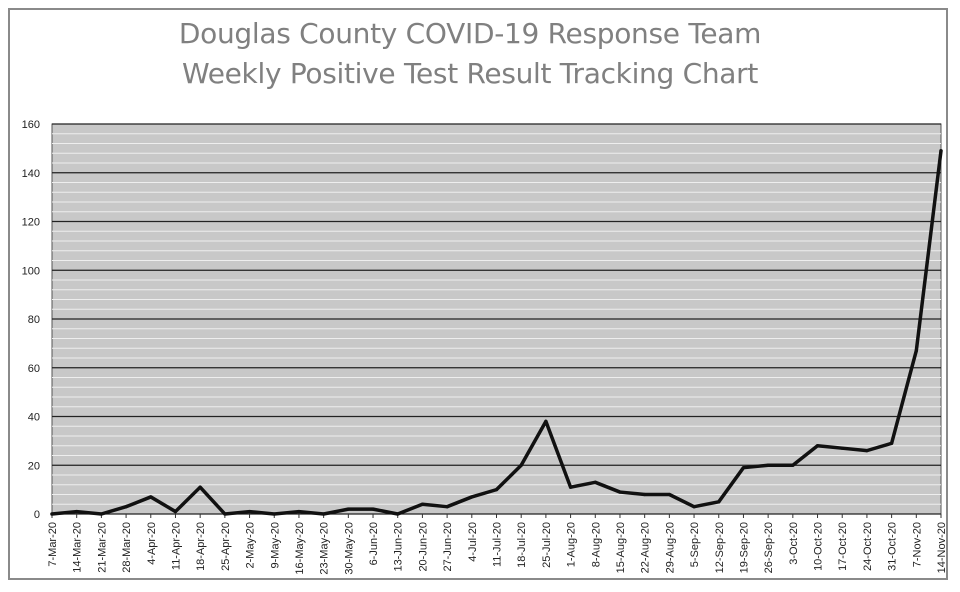 The width and height of the screenshot is (960, 592). Describe the element at coordinates (374, 543) in the screenshot. I see `x-tick-label: 6-Jun-20` at that location.